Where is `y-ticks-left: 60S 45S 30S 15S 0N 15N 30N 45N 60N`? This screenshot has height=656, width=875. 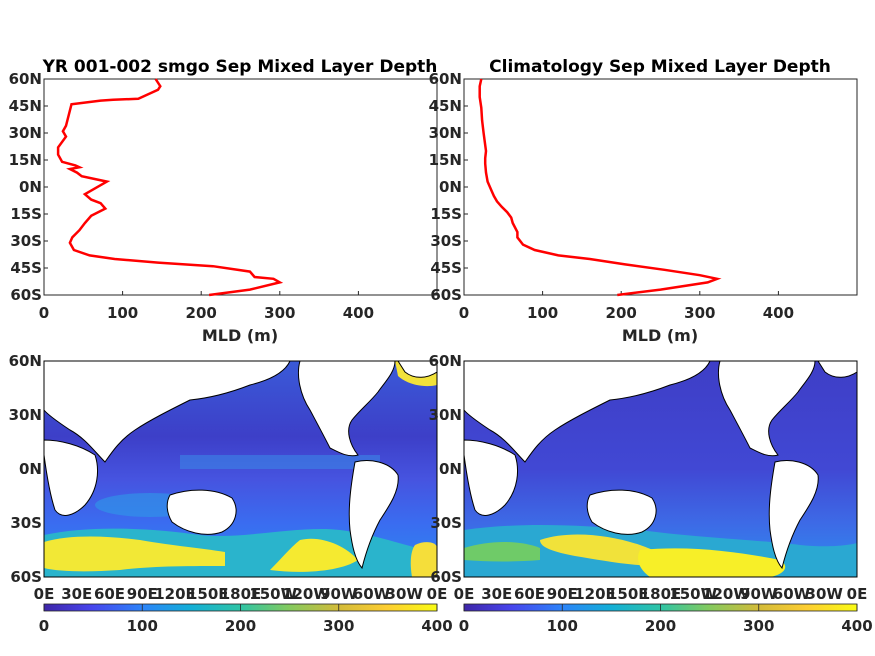 y-ticks-left: 60S 45S 30S 15S 0N 15N 30N 45N 60N is located at coordinates (28, 187).